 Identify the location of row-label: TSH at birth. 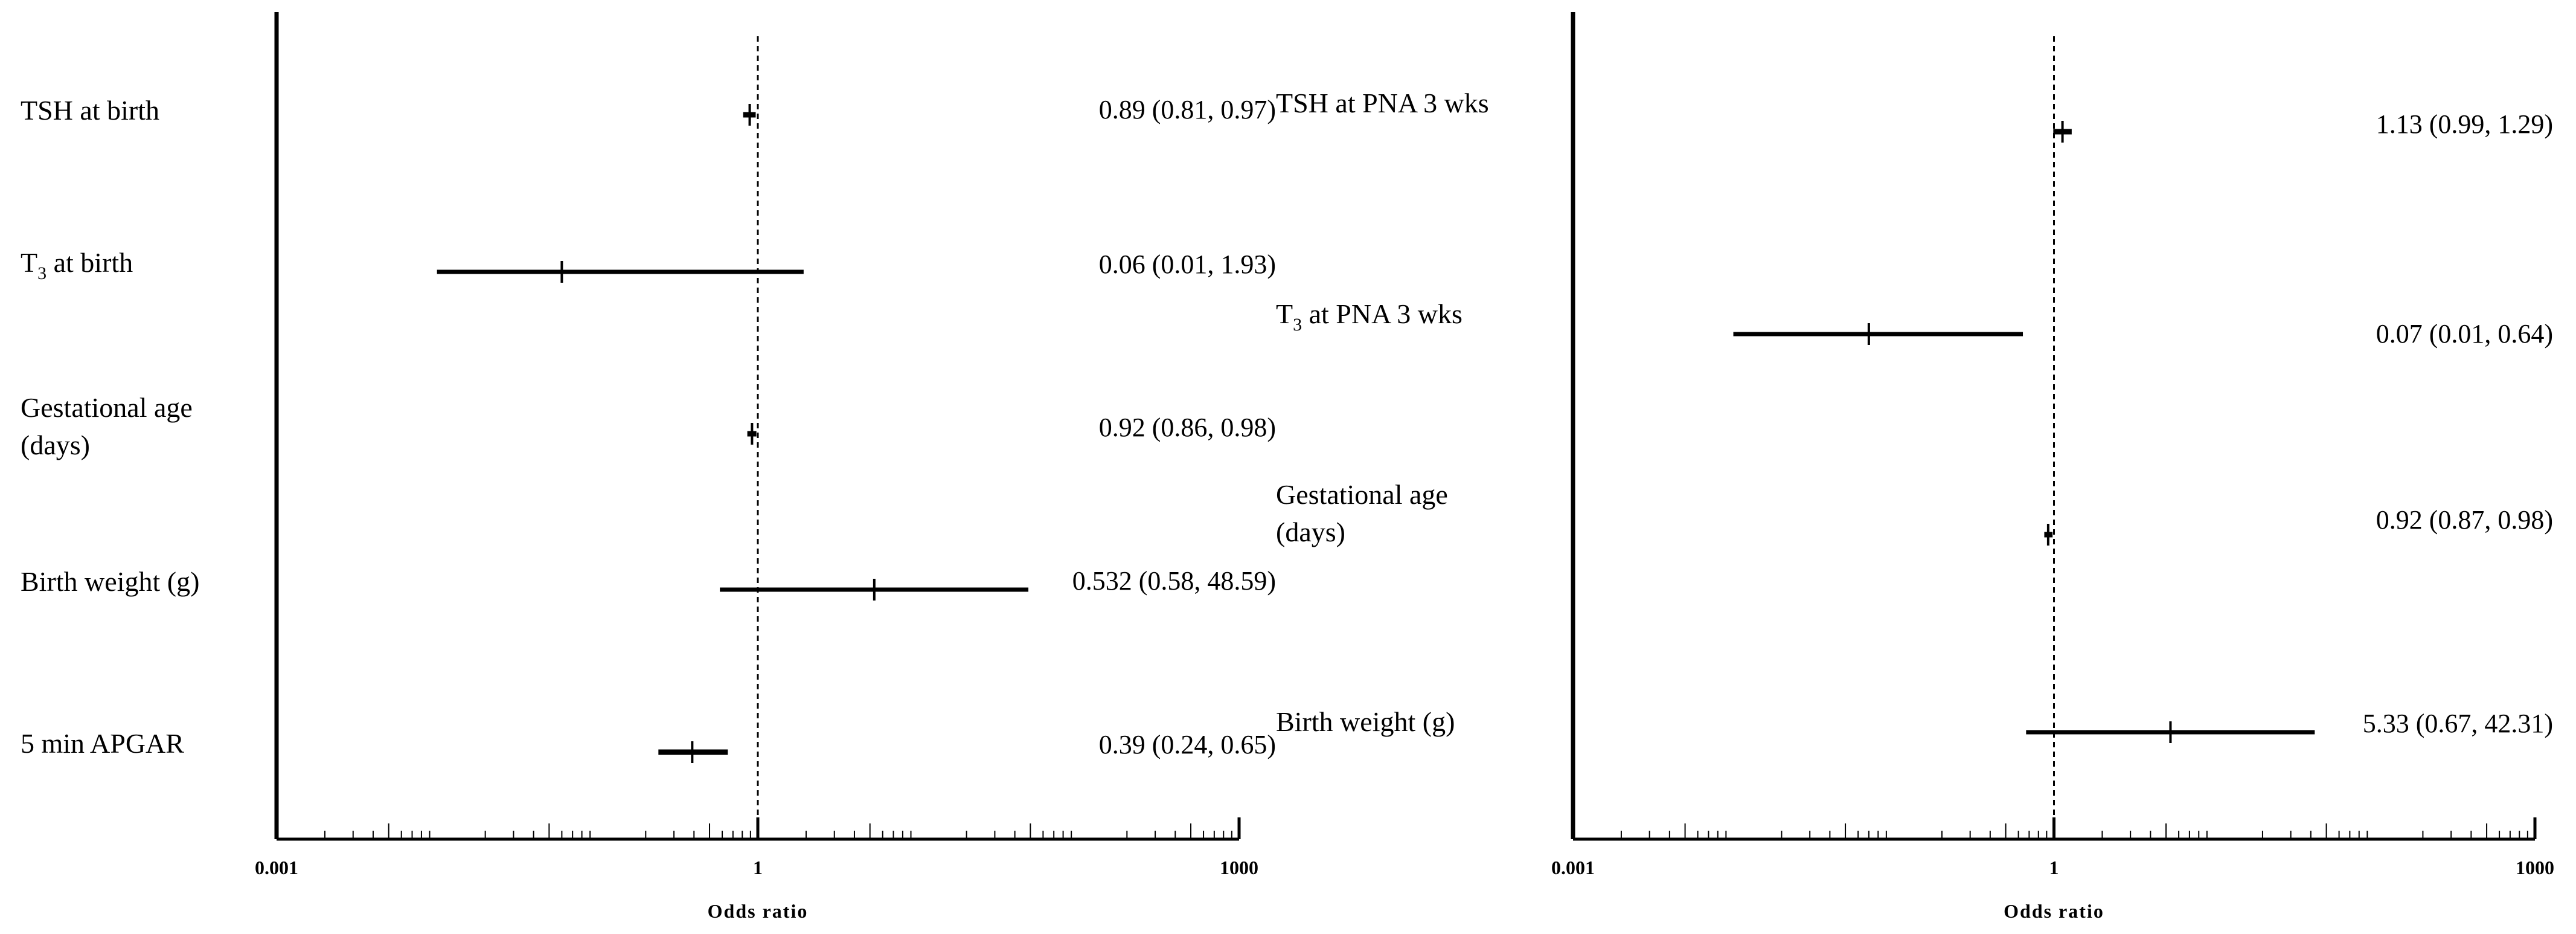
(90, 111).